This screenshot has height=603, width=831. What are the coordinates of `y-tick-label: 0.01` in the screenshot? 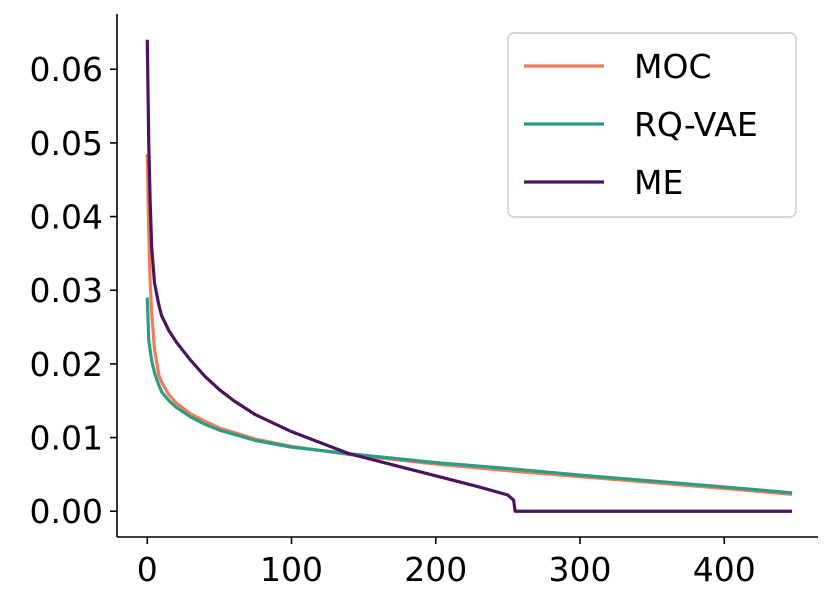 It's located at (66, 438).